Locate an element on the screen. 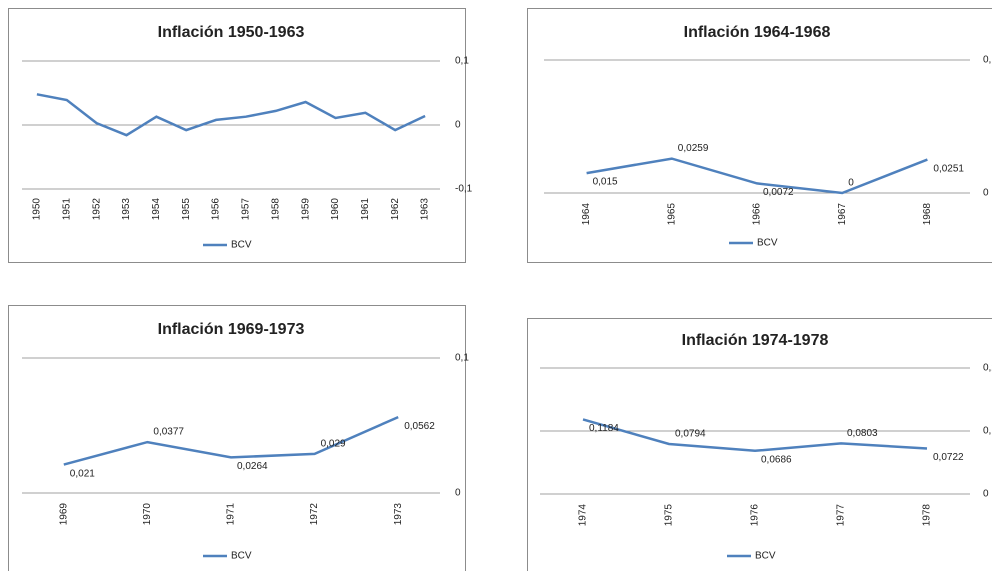 This screenshot has height=571, width=992. x-tick-label: 1959 is located at coordinates (305, 209).